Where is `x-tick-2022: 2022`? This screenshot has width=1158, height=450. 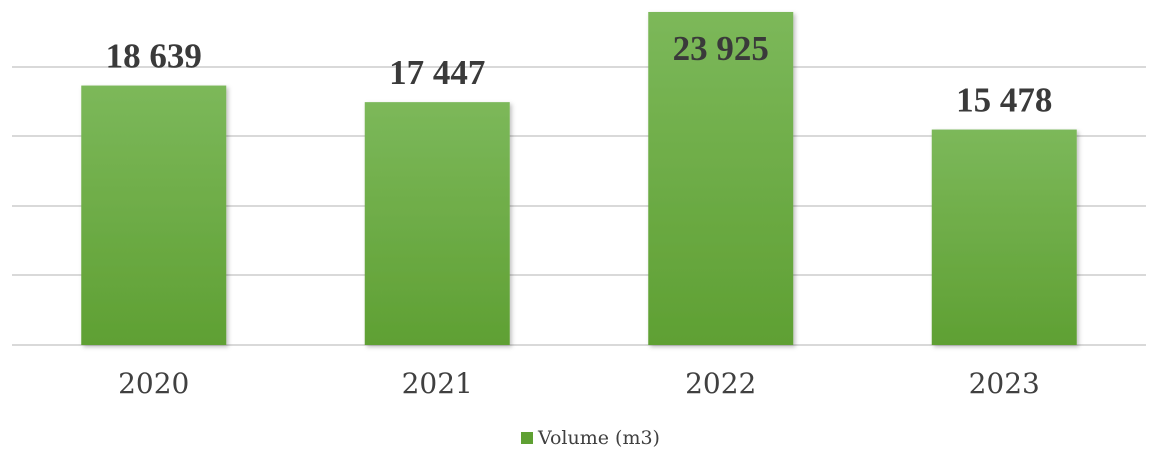
x-tick-2022: 2022 is located at coordinates (720, 383).